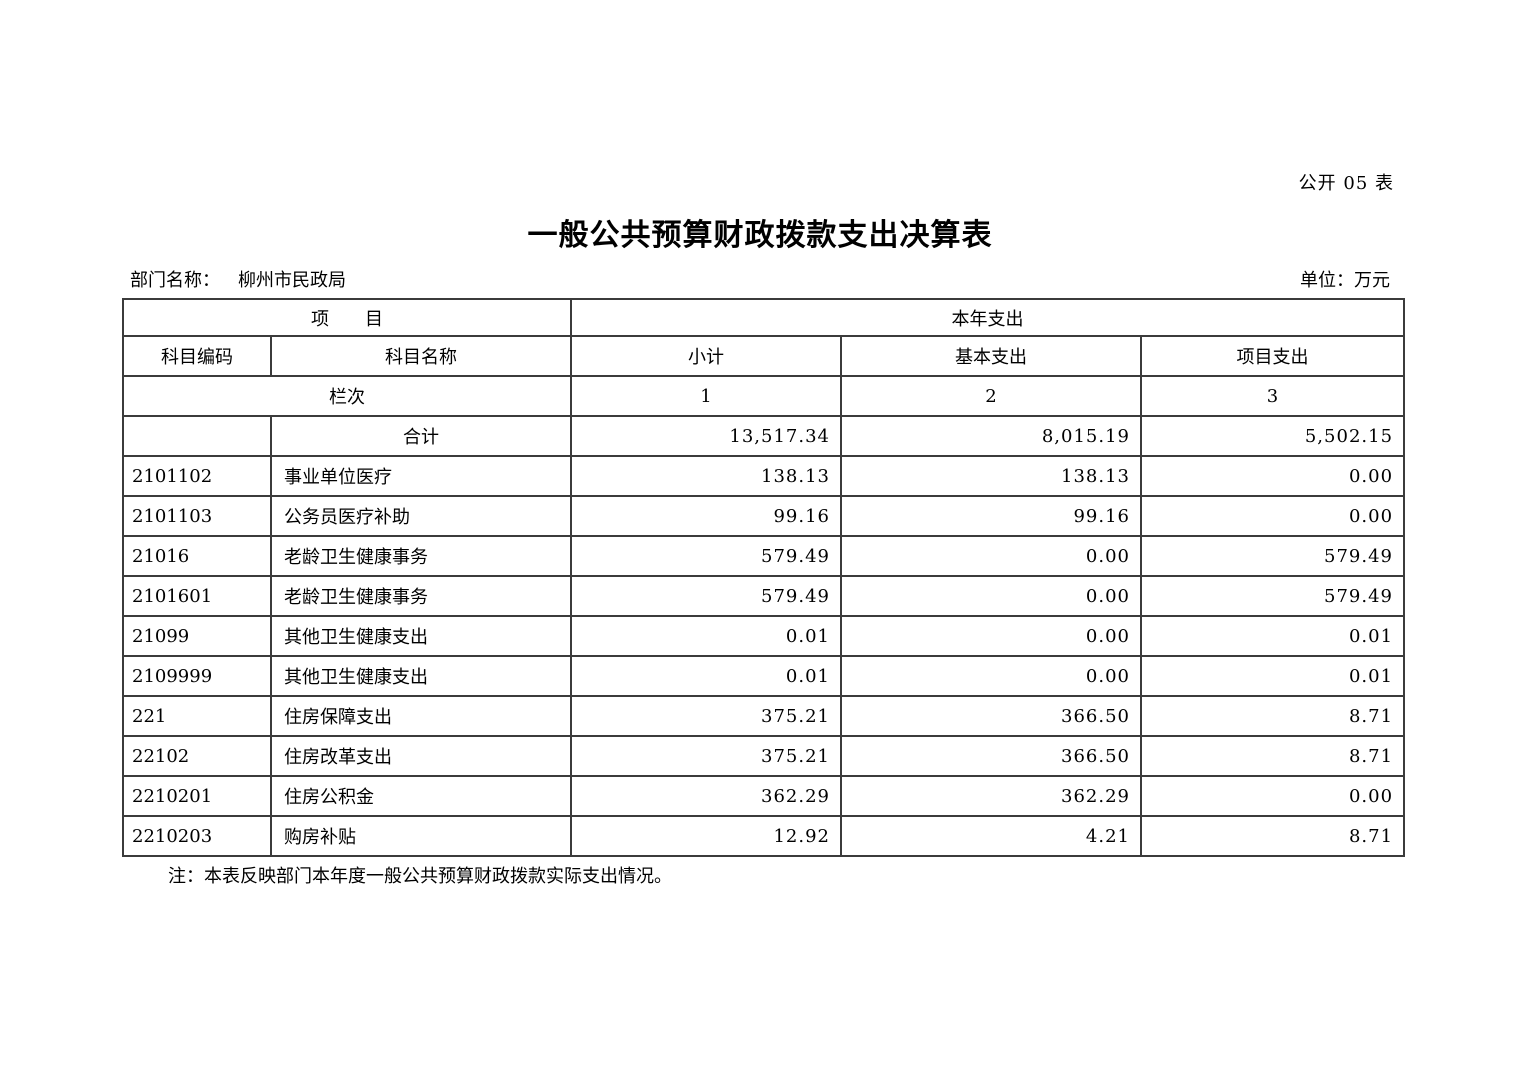  Describe the element at coordinates (760, 235) in the screenshot. I see `page-title: 一般公共预算财政拨款支出决算表` at that location.